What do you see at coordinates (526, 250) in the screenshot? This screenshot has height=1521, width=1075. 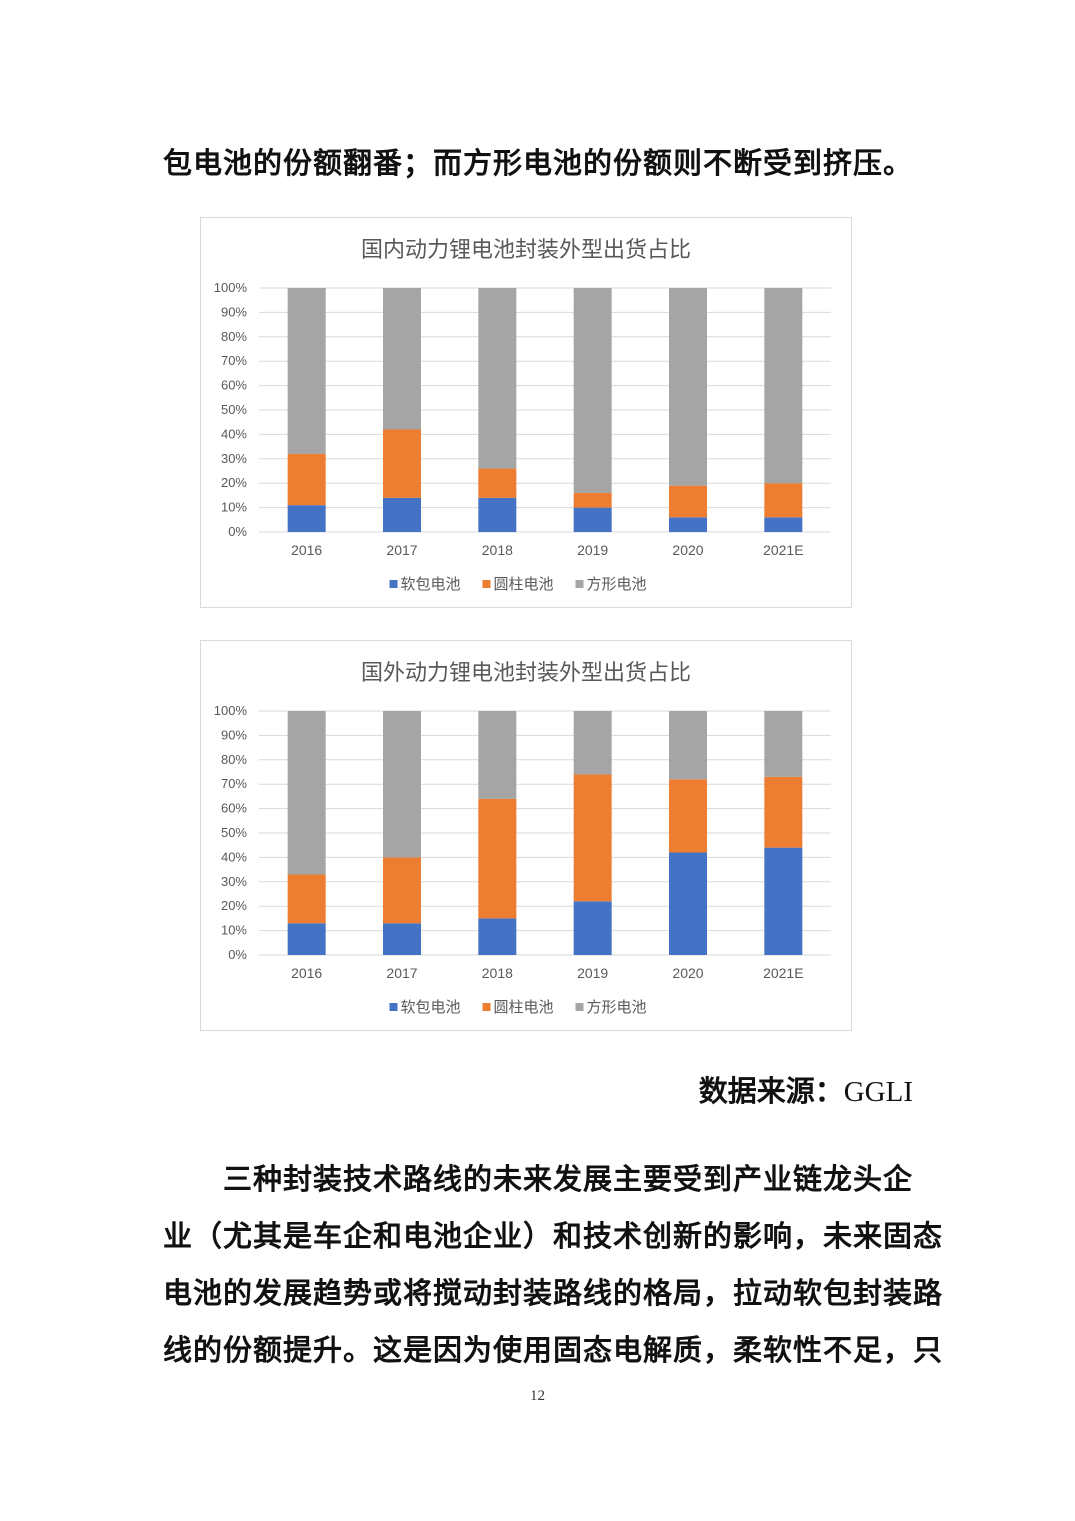 I see `chart-title: 国内动力锂电池封装外型出货占比` at bounding box center [526, 250].